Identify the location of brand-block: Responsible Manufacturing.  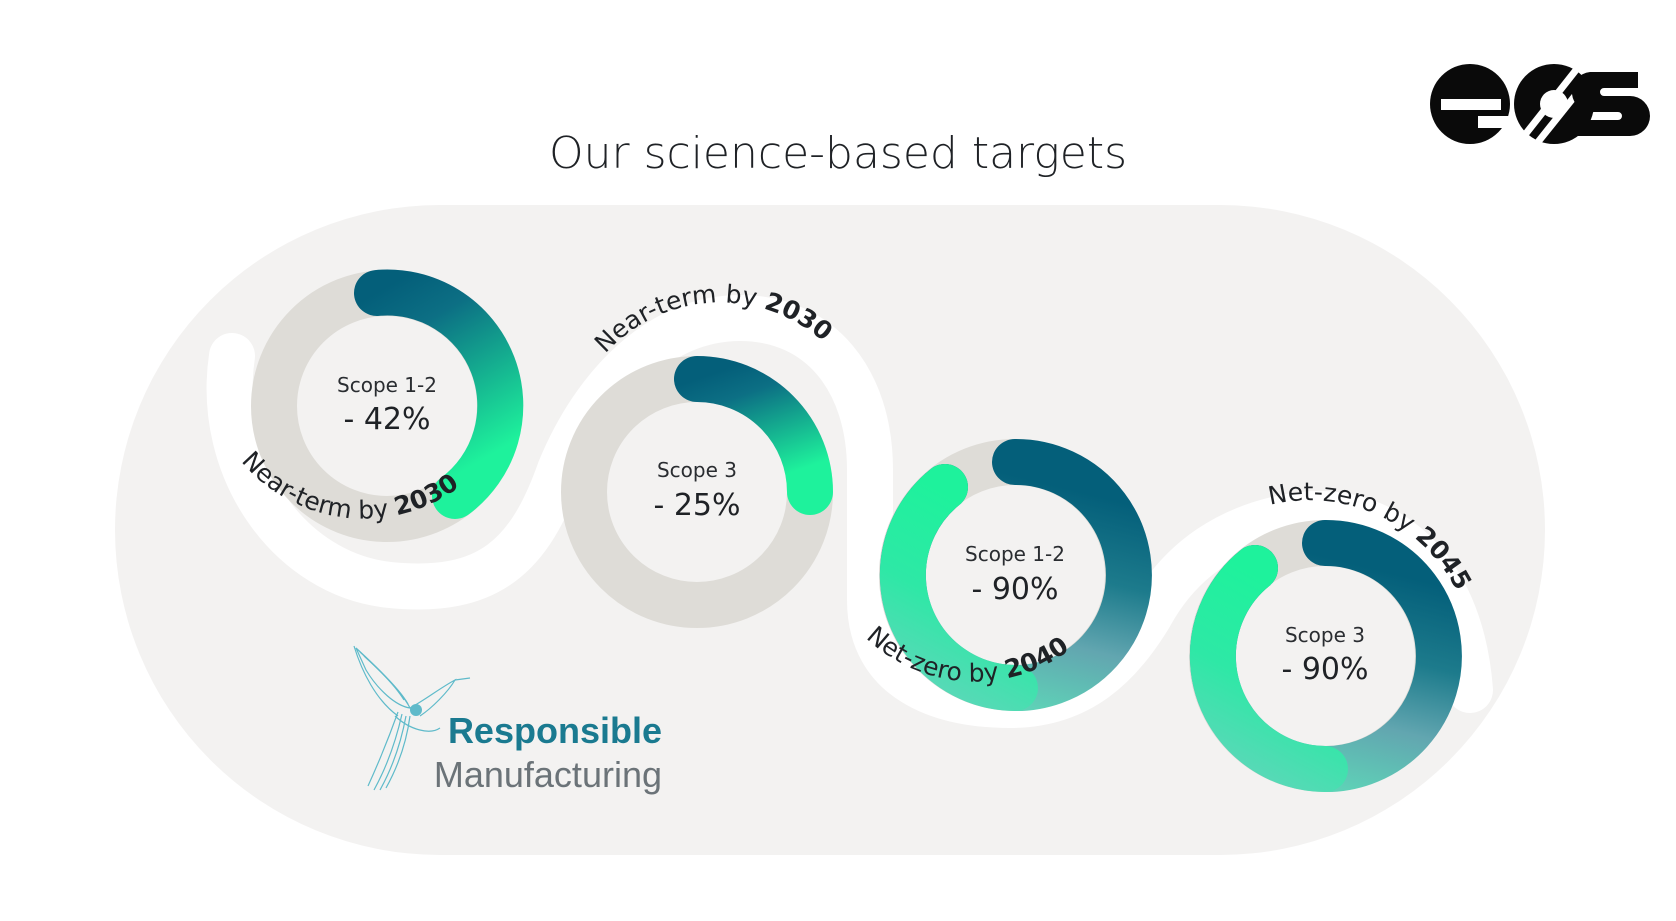
(507, 720).